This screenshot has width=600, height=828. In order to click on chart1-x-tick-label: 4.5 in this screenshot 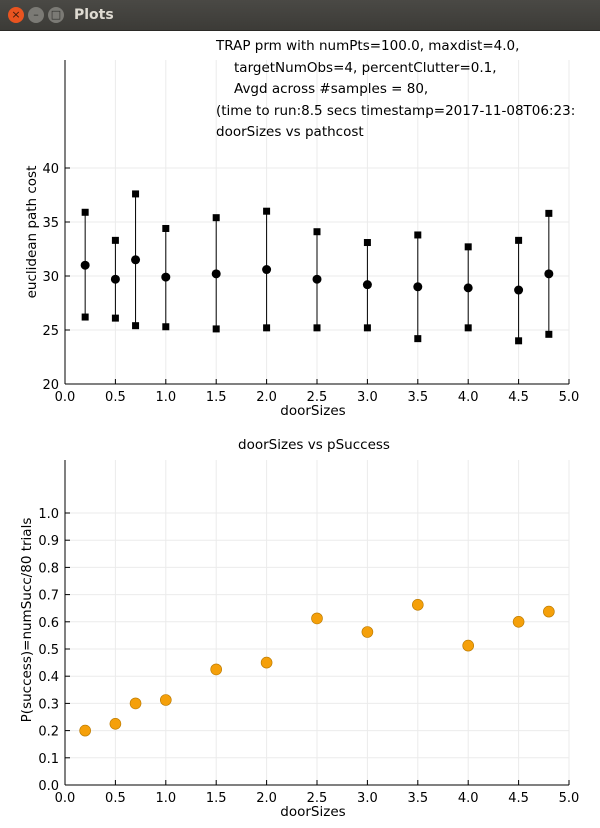, I will do `click(518, 397)`.